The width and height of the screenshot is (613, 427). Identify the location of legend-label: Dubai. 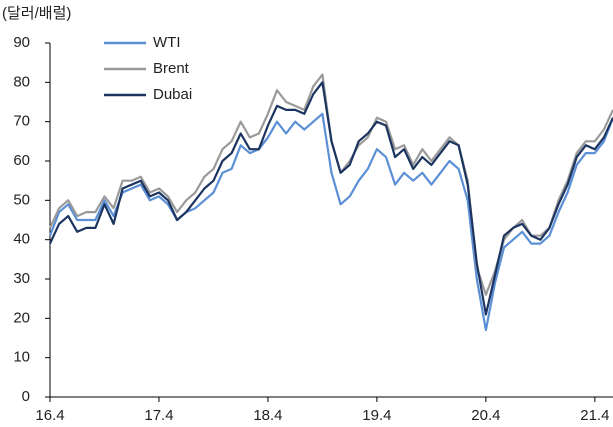
(172, 94).